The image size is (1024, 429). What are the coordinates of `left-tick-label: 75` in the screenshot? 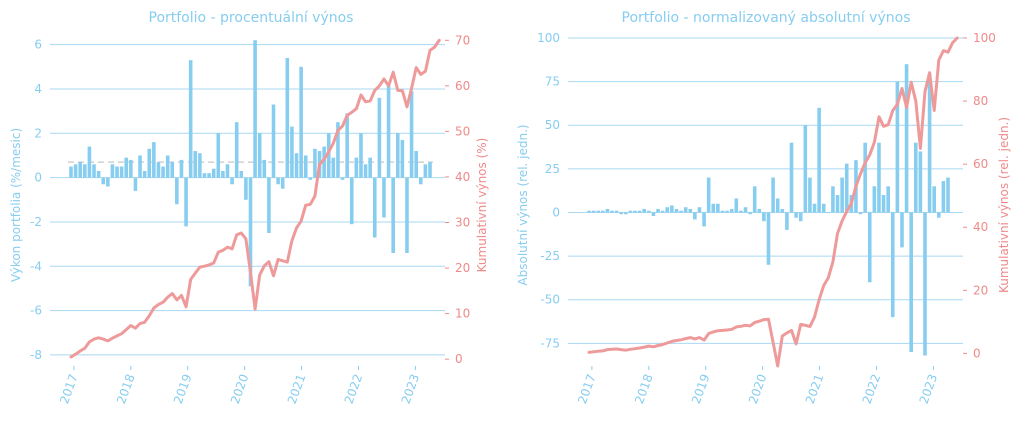 It's located at (552, 82).